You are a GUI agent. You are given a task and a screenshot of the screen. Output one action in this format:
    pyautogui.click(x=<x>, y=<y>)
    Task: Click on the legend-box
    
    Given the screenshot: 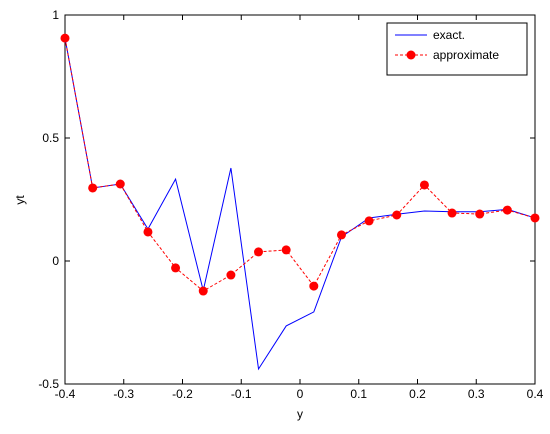 What is the action you would take?
    pyautogui.click(x=457, y=49)
    